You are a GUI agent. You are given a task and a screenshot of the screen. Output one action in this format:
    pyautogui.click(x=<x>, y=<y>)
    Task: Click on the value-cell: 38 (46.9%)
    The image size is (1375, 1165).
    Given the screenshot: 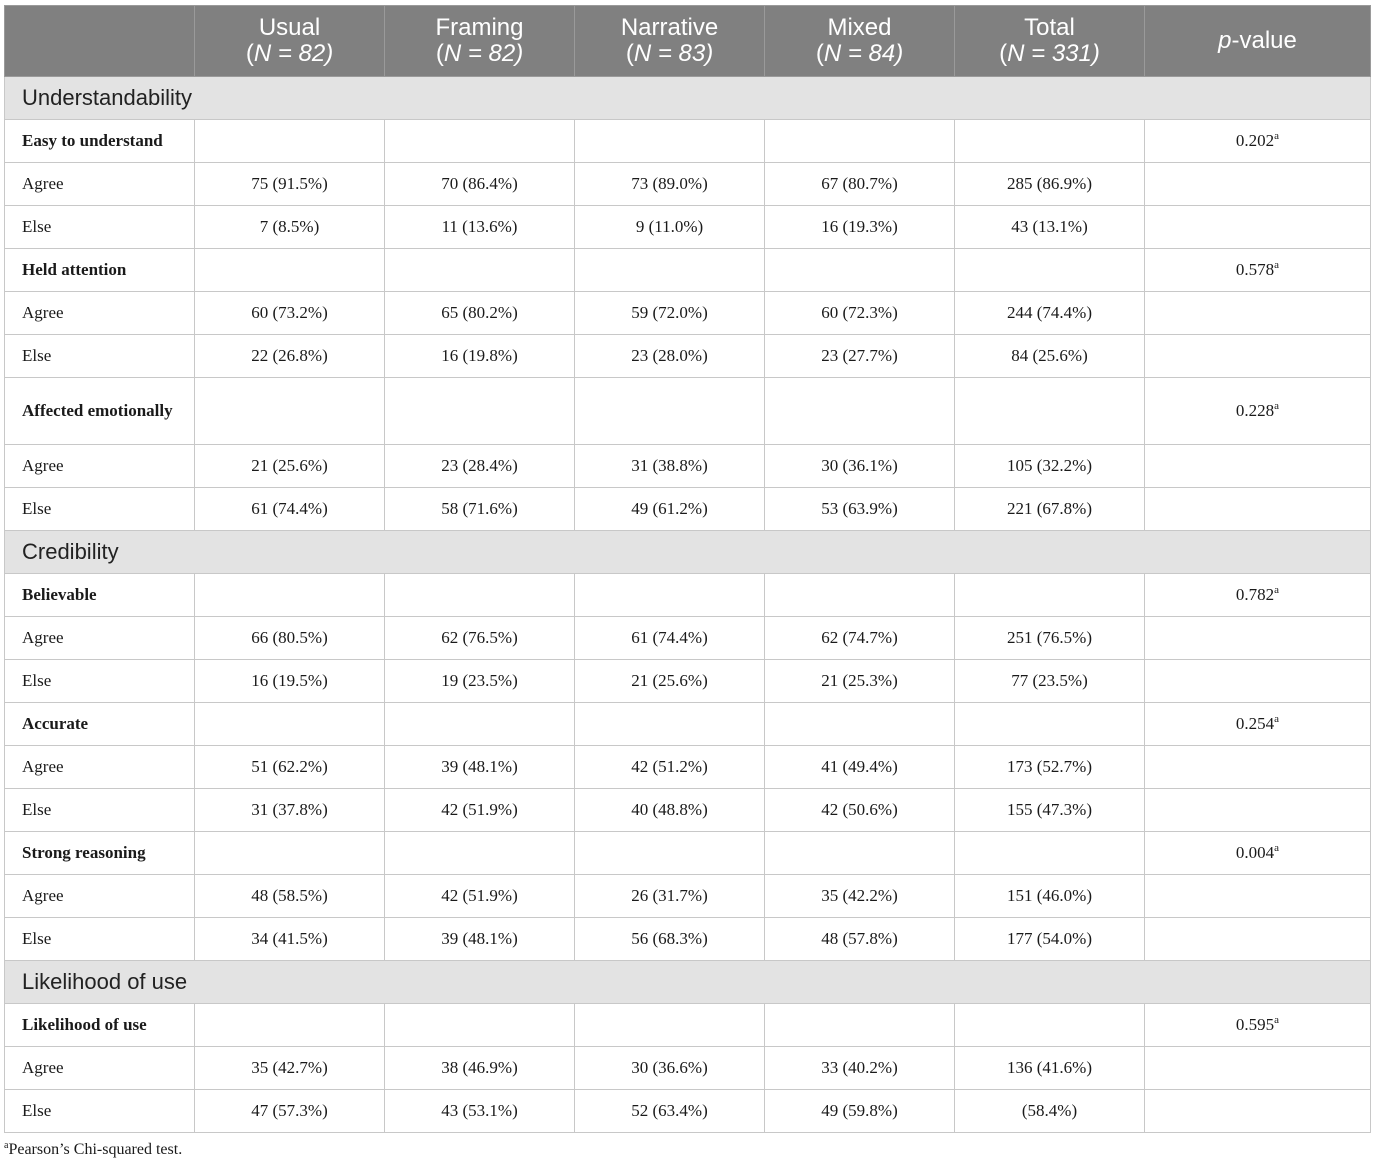 What is the action you would take?
    pyautogui.click(x=479, y=1068)
    